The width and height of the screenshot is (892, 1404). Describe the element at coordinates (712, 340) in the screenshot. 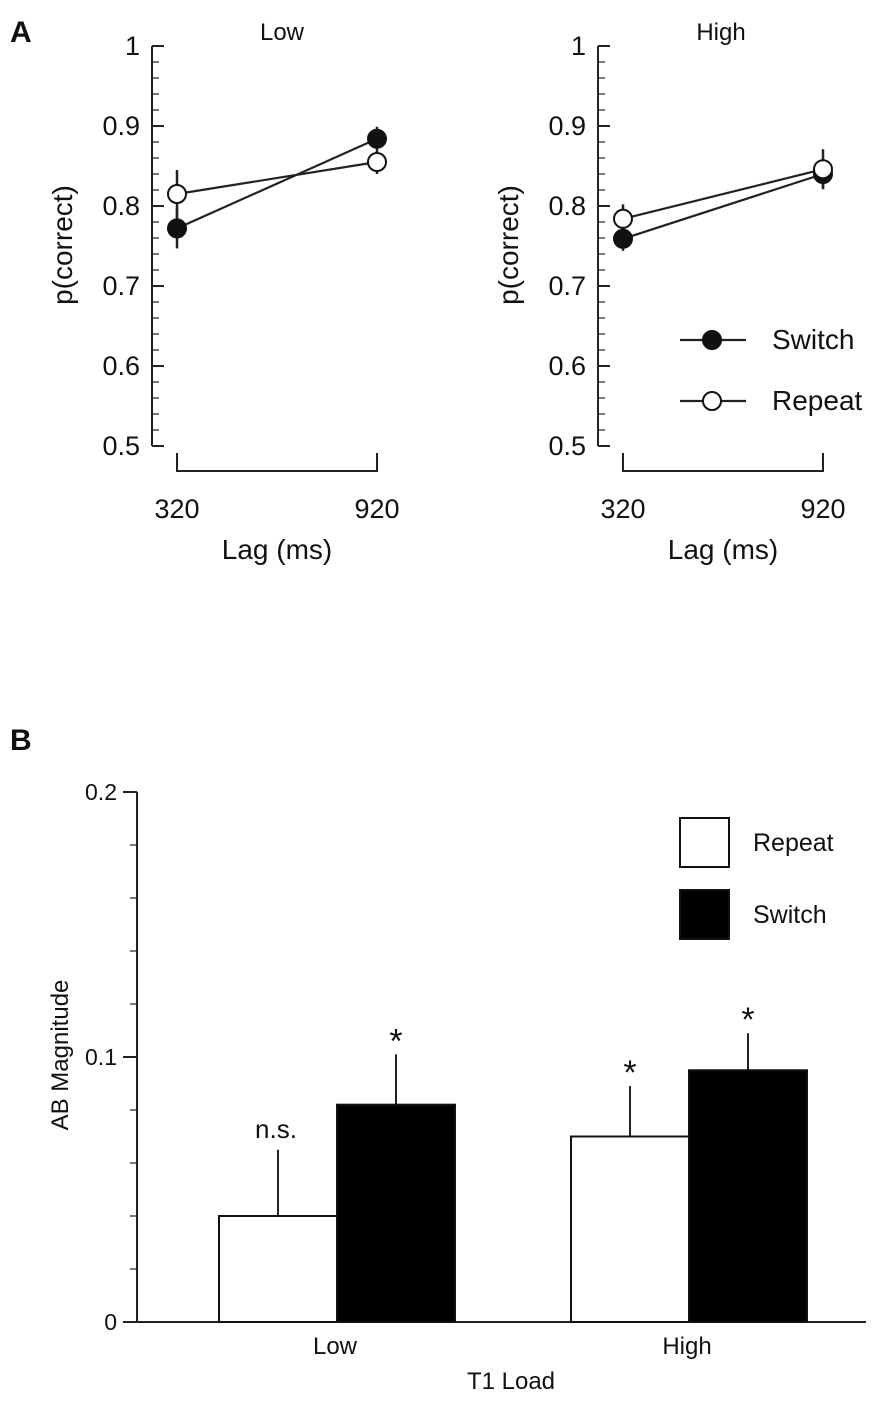

I see `legend-marker-switch` at that location.